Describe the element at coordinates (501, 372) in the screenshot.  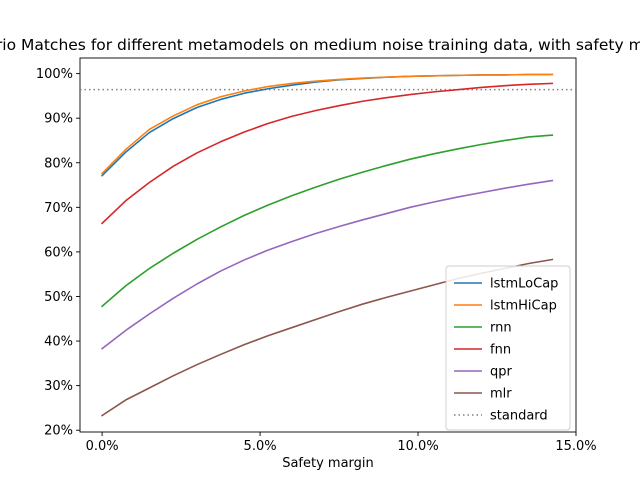
I see `legend-label-qpr: qpr` at that location.